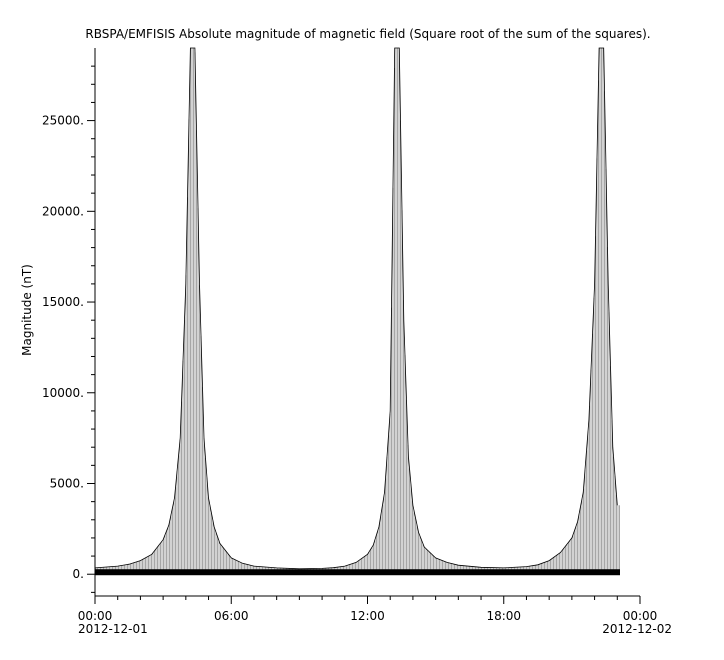 The height and width of the screenshot is (660, 724). Describe the element at coordinates (67, 483) in the screenshot. I see `y-tick-label: 5000.` at that location.